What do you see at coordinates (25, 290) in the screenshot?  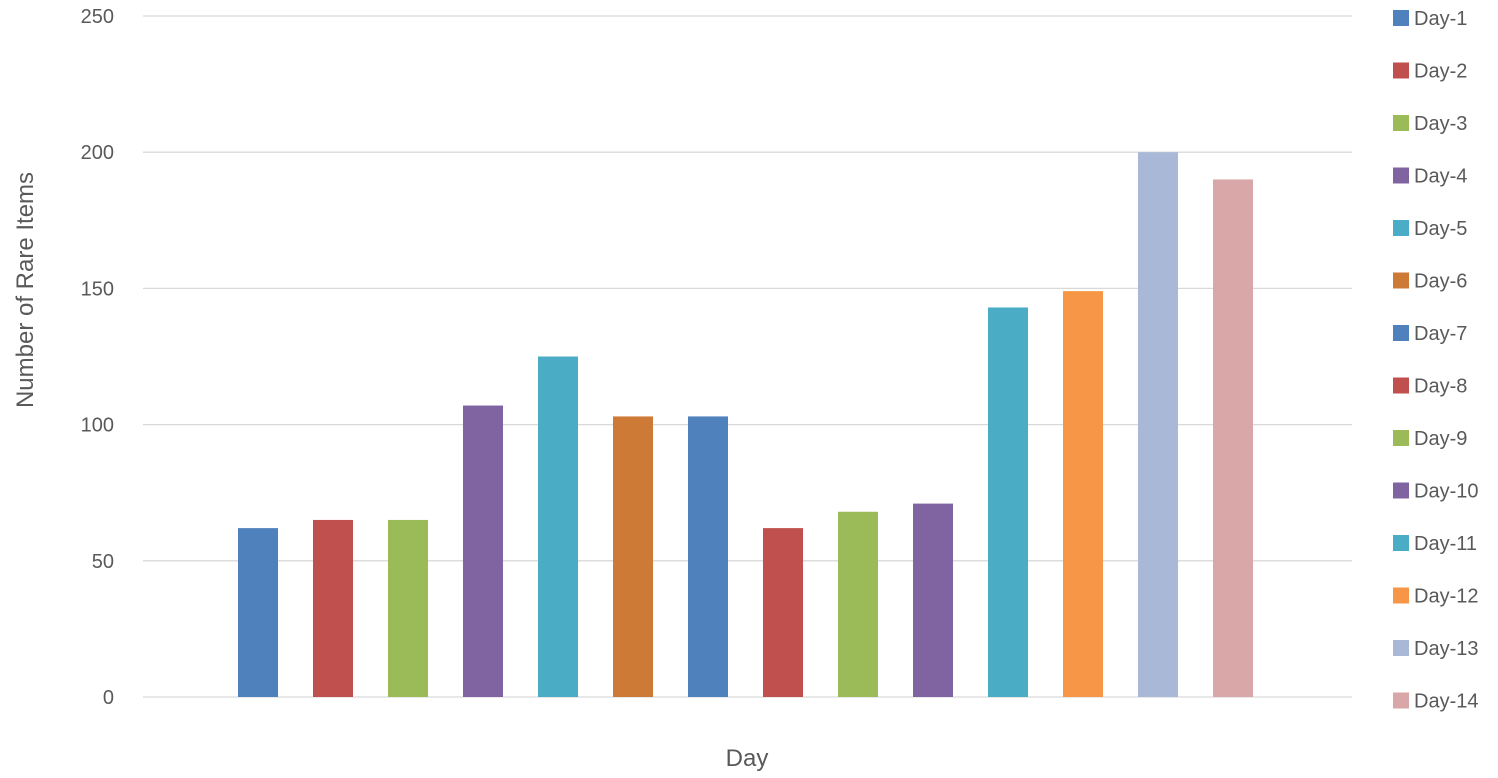 I see `y-axis-title: Number of Rare Items` at bounding box center [25, 290].